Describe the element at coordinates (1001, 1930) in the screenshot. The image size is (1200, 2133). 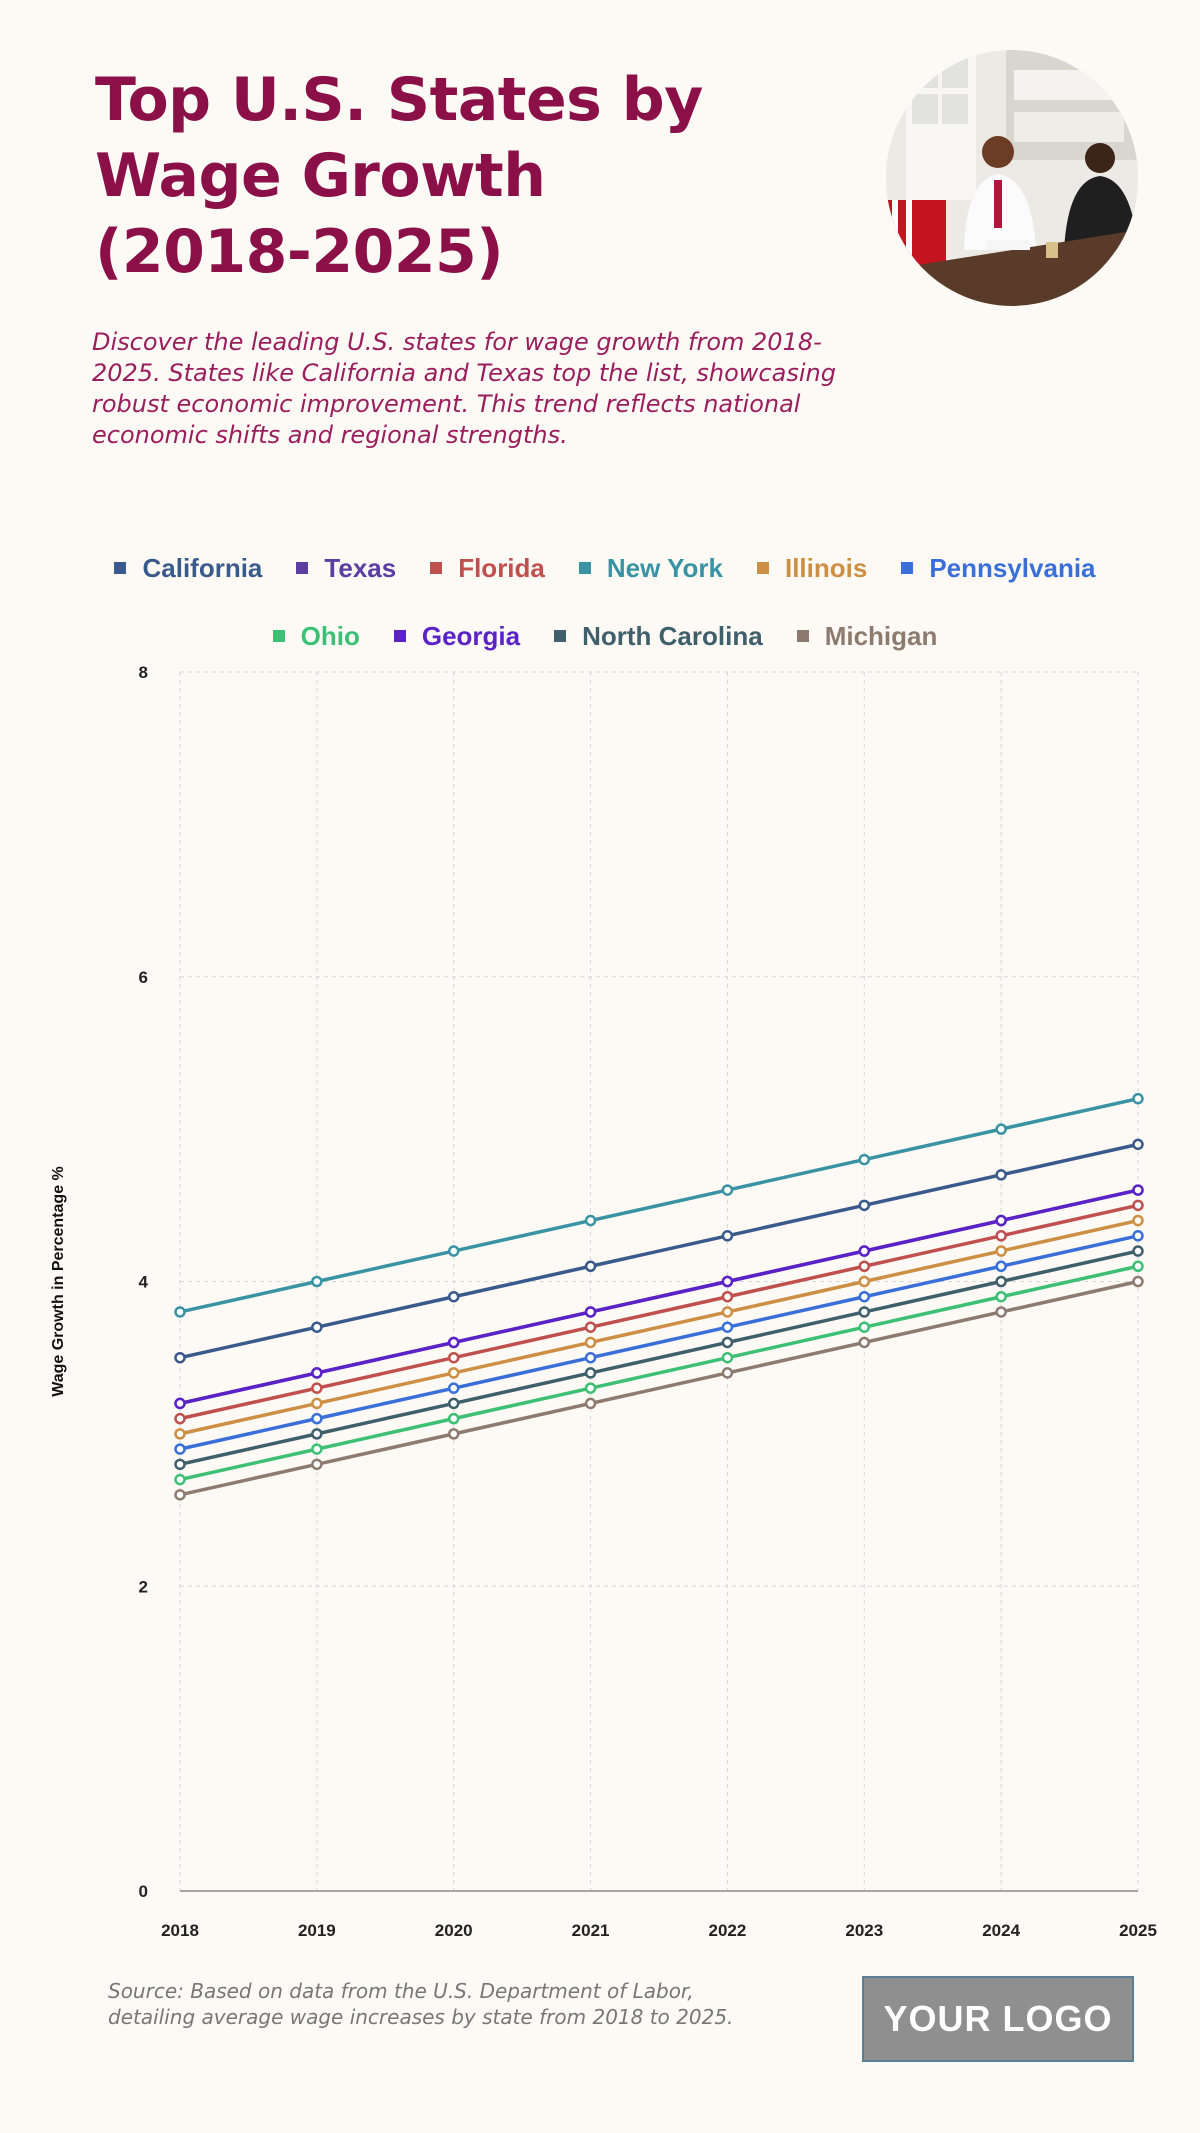
I see `x-tick-label: 2024` at that location.